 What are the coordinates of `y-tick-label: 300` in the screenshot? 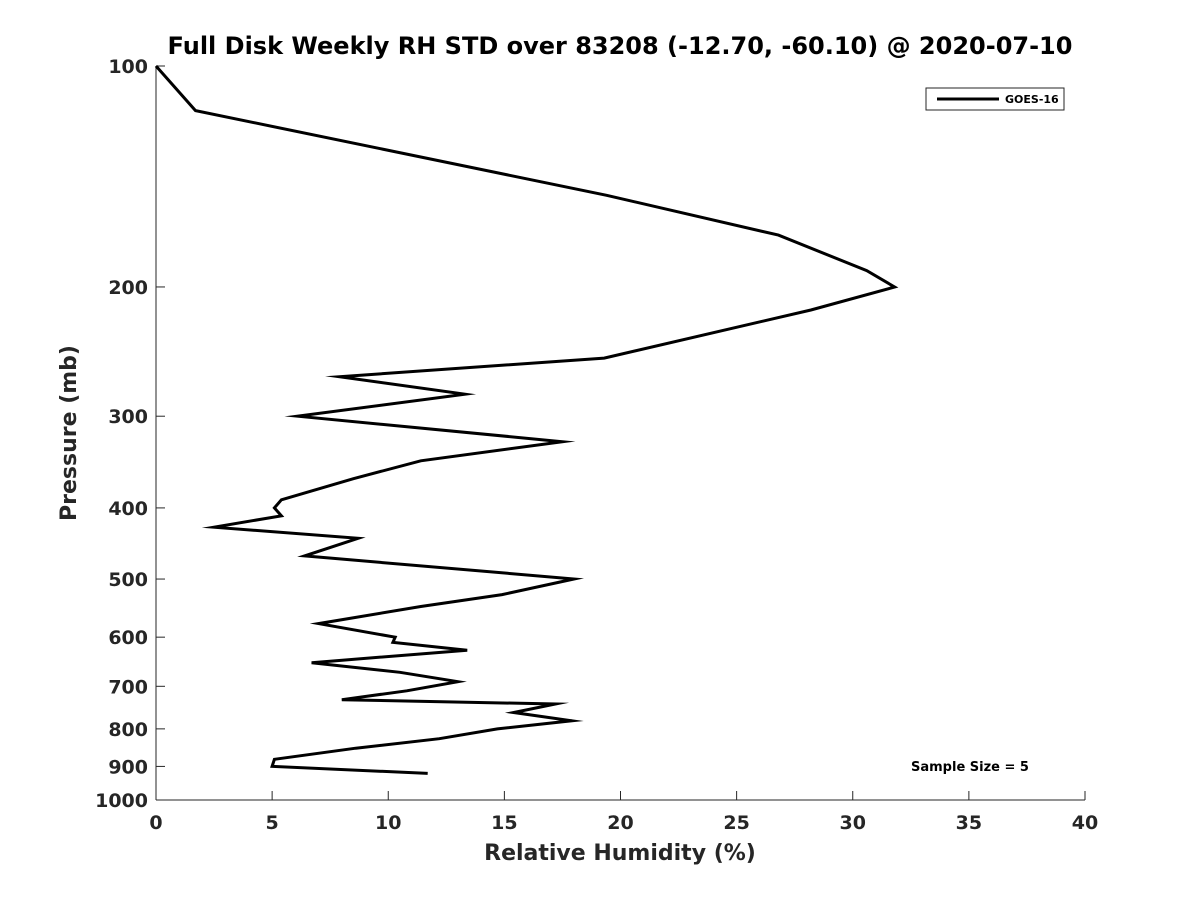 It's located at (128, 417).